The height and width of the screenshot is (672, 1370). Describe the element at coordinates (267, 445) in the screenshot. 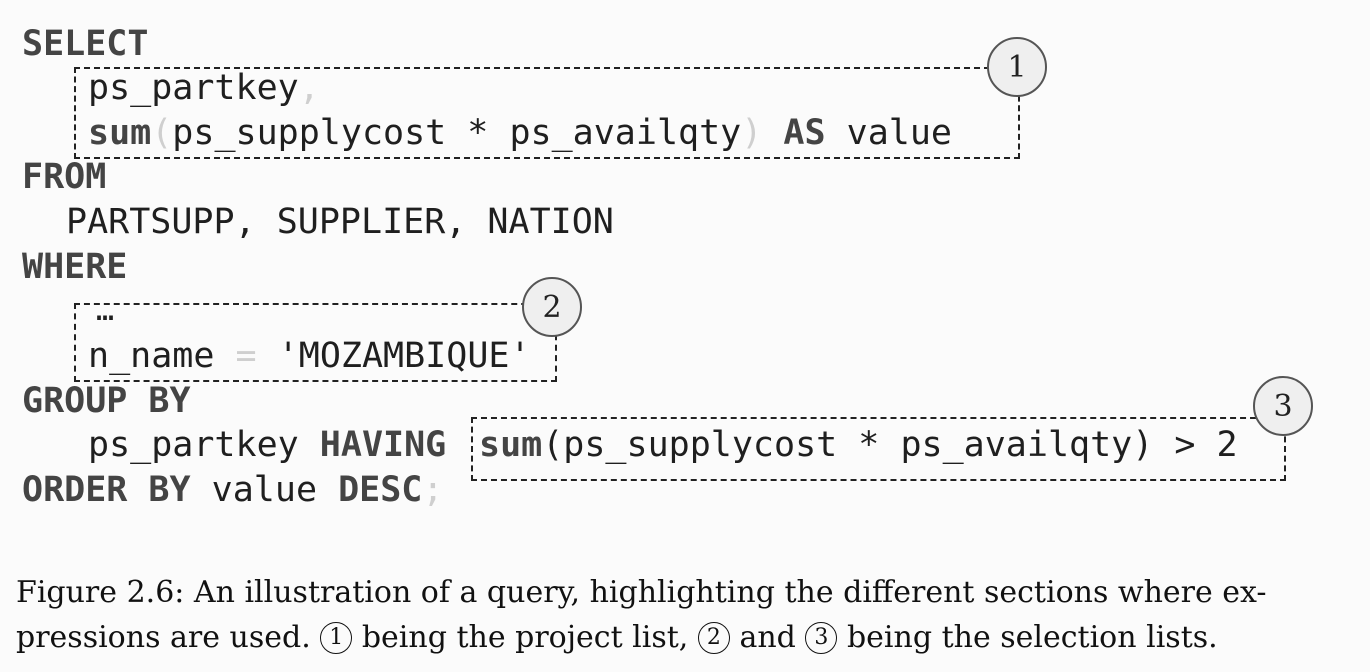

I see `group-by-line: ps_partkey HAVING` at that location.